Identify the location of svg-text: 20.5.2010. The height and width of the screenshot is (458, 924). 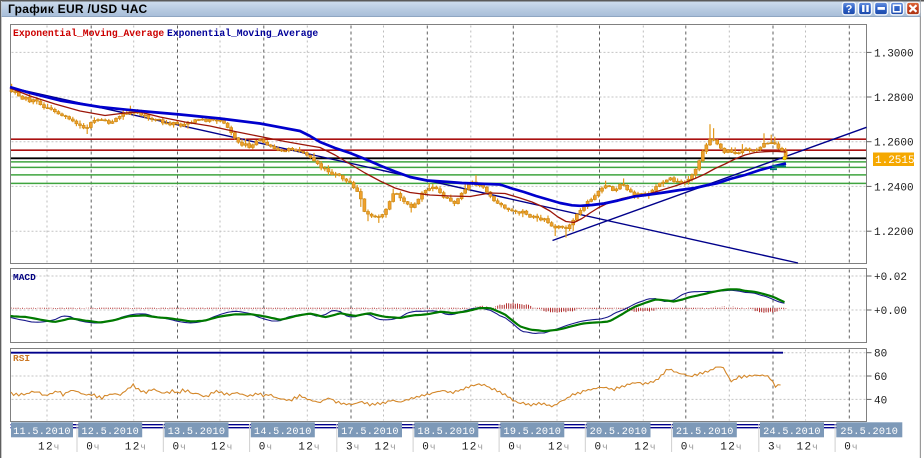
(619, 432).